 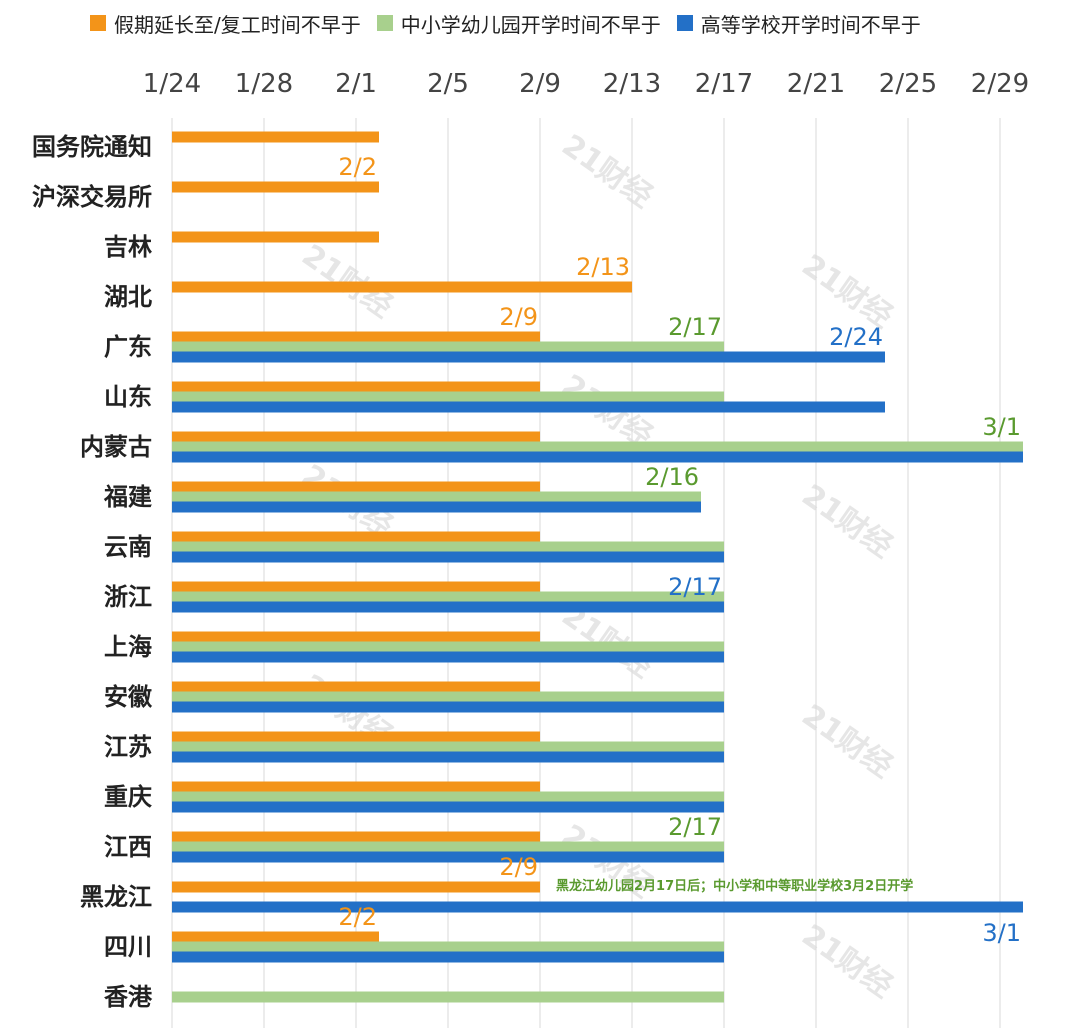 What do you see at coordinates (128, 297) in the screenshot?
I see `category-label: 湖北` at bounding box center [128, 297].